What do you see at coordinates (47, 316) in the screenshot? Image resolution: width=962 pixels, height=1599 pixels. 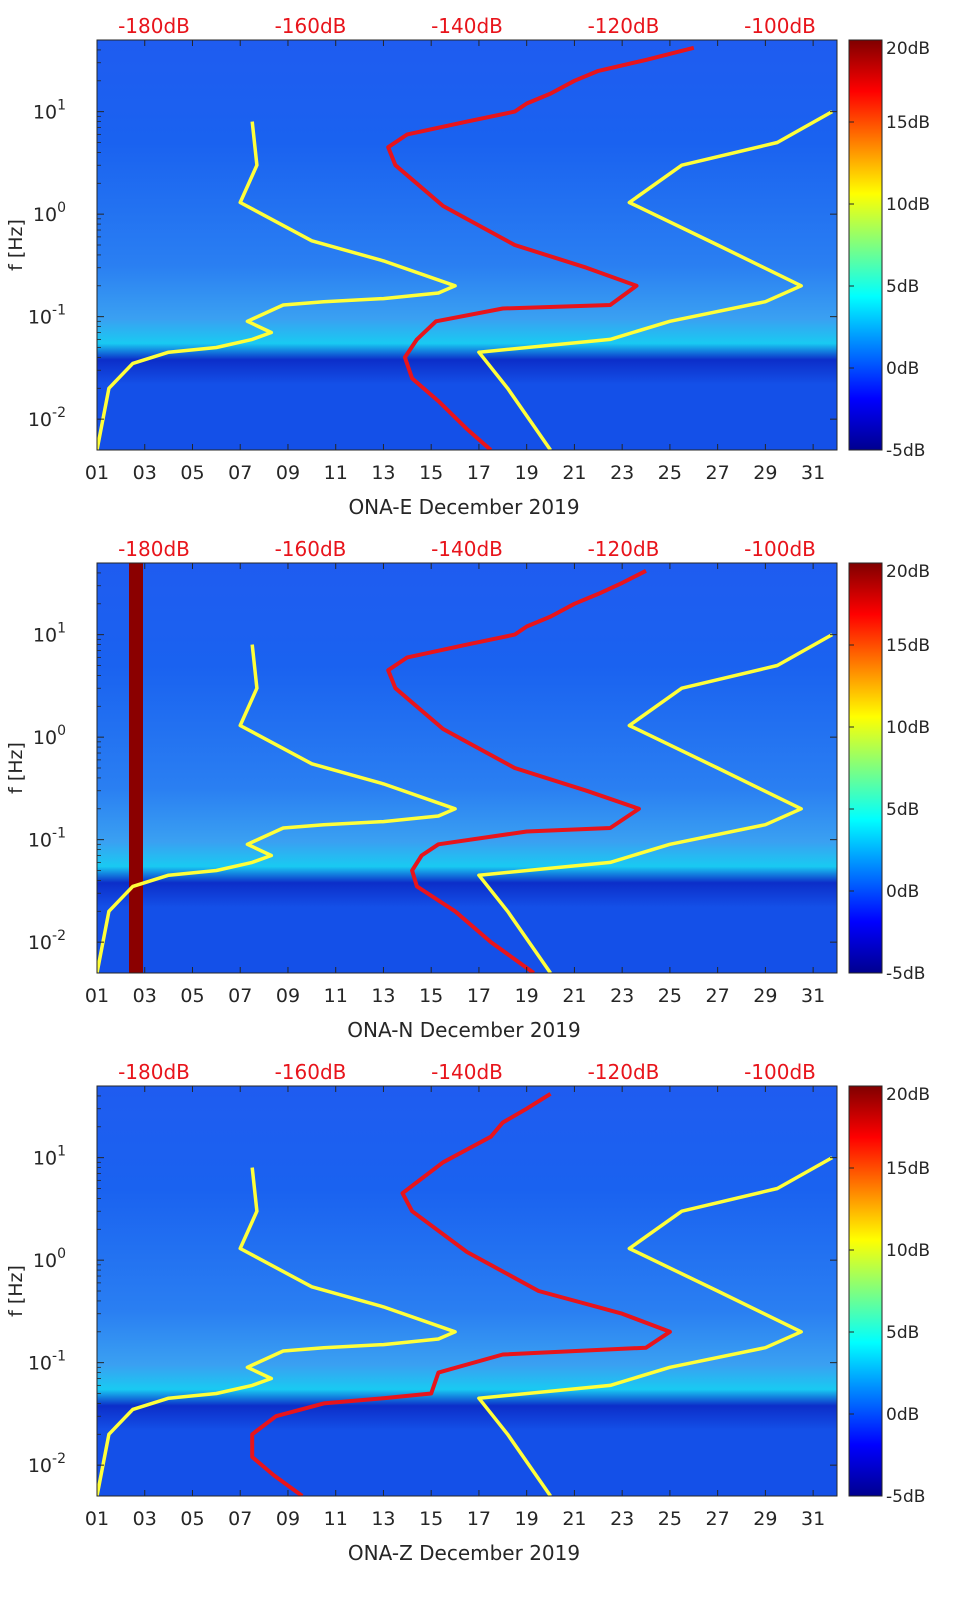 I see `y-tick-label: 10⁻¹` at bounding box center [47, 316].